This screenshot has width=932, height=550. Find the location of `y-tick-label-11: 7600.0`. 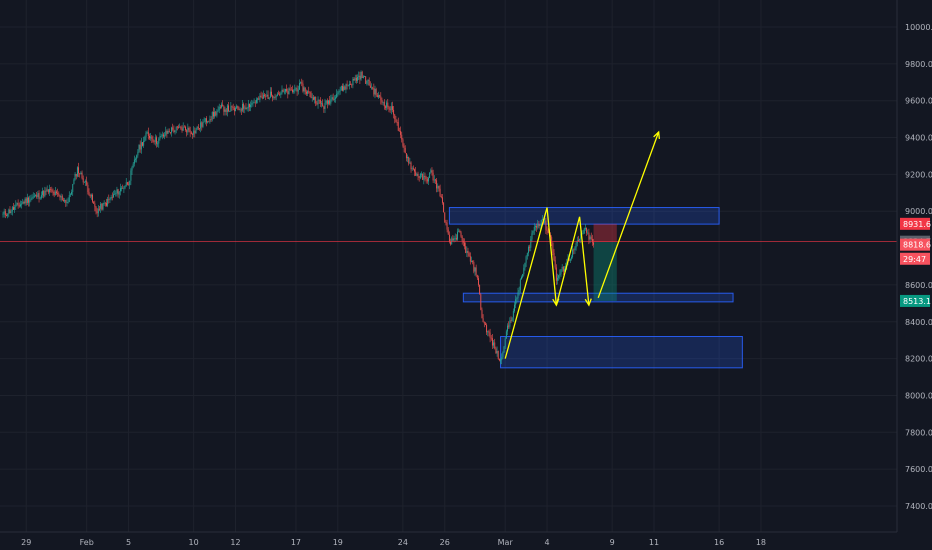

y-tick-label-11: 7600.0 is located at coordinates (918, 469).